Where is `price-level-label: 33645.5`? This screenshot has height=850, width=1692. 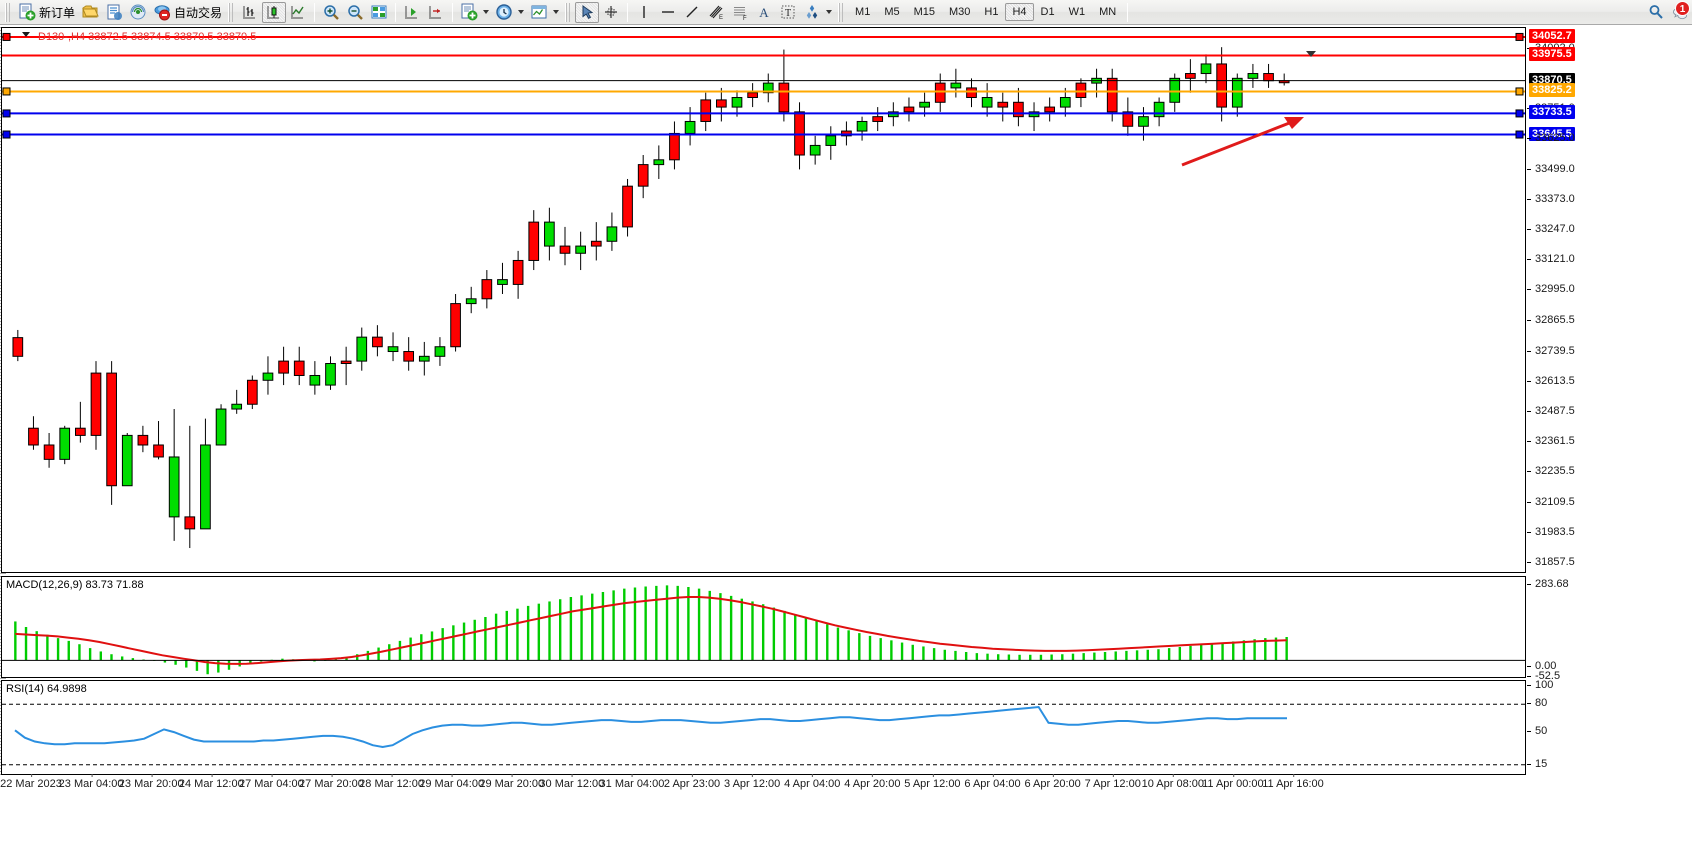
price-level-label: 33645.5 is located at coordinates (1552, 133).